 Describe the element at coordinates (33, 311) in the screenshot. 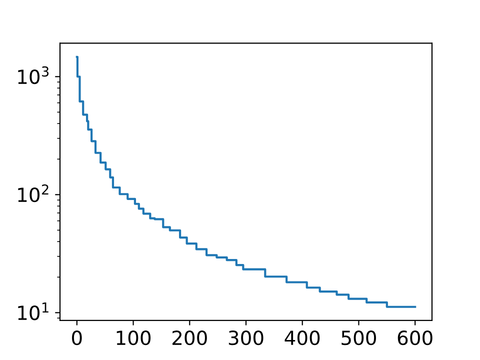

I see `y-tick-label: 10$^{1}$` at that location.